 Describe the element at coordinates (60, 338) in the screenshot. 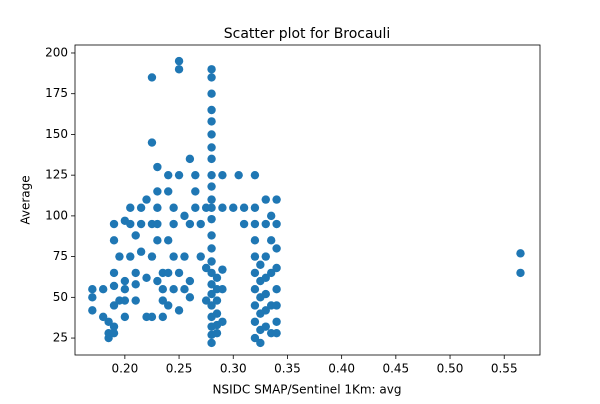

I see `y-tick-label: 25` at that location.